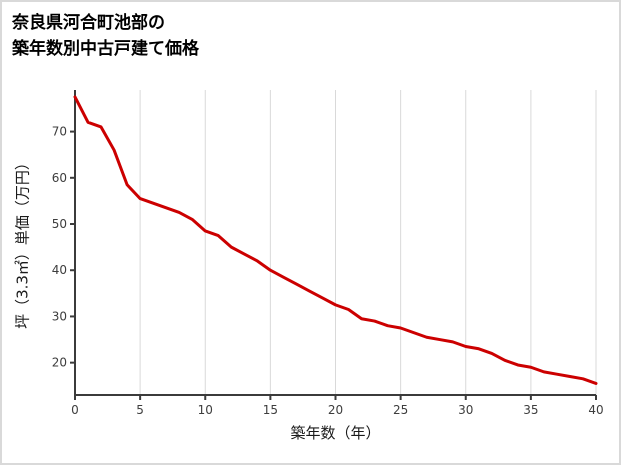 This screenshot has width=621, height=465. I want to click on x-tick-label: 10, so click(205, 410).